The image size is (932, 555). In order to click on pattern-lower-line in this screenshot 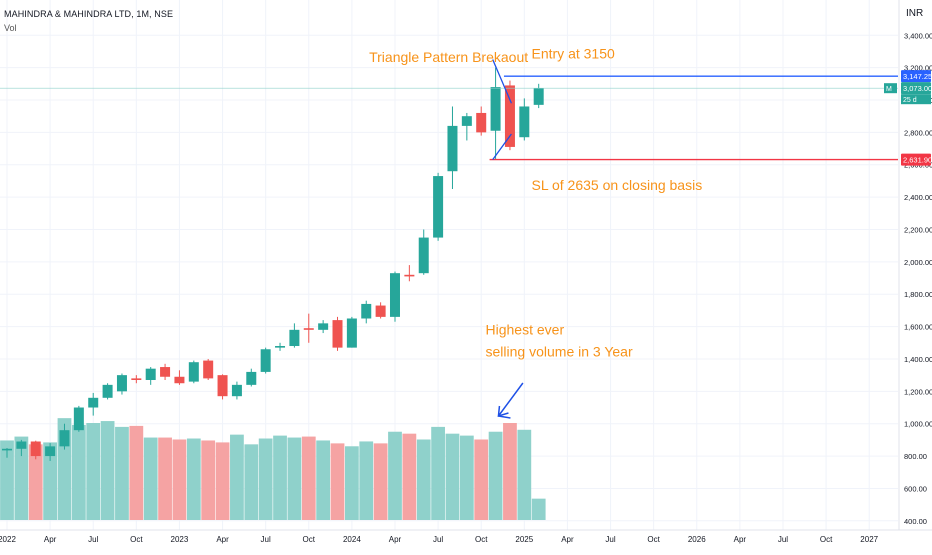, I will do `click(502, 146)`.